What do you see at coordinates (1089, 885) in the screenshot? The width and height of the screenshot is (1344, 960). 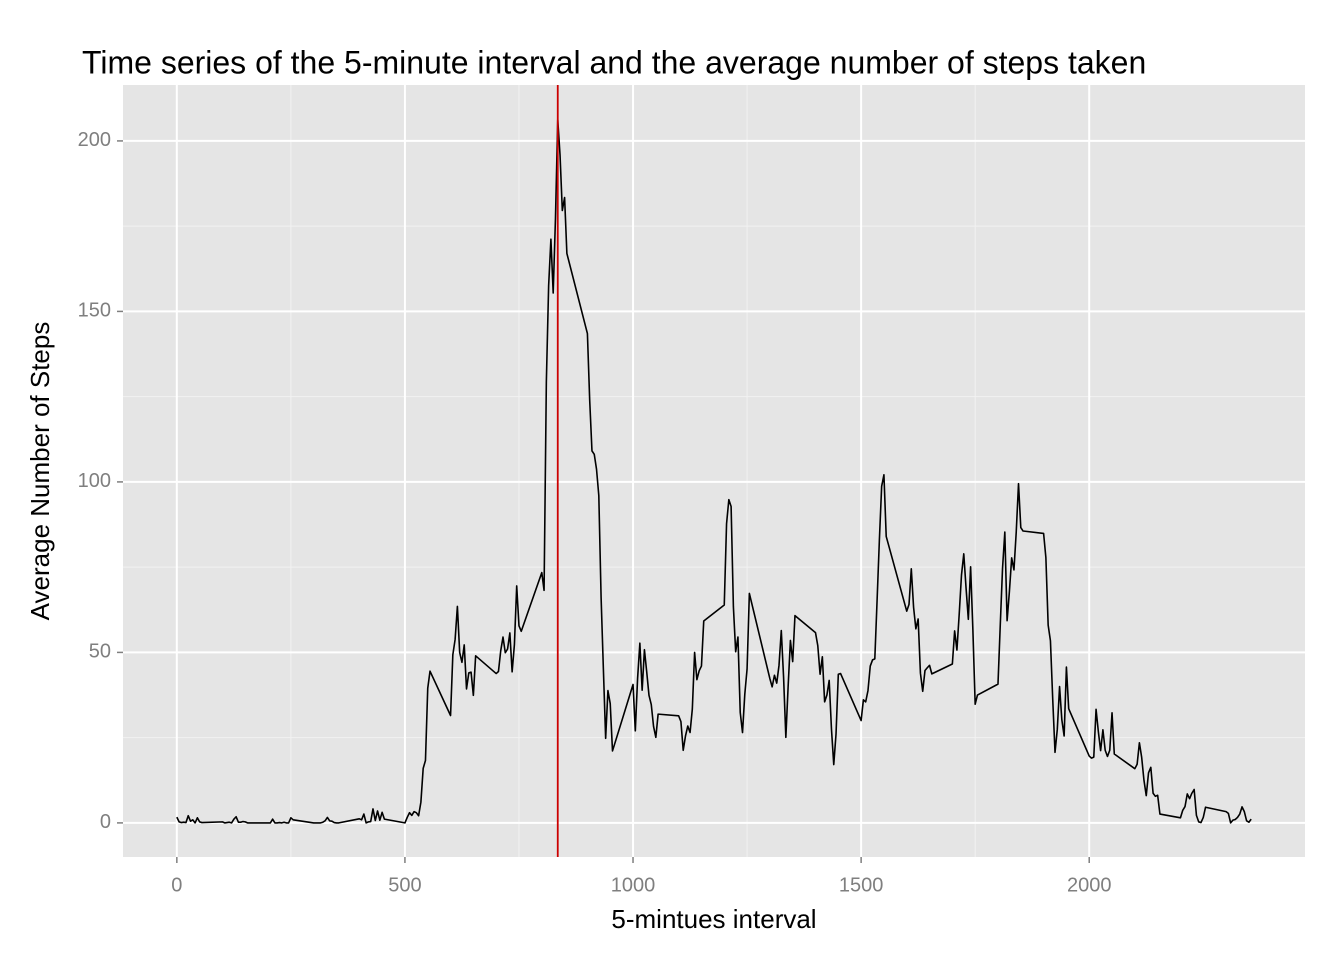 I see `x-tick-label: 2000` at bounding box center [1089, 885].